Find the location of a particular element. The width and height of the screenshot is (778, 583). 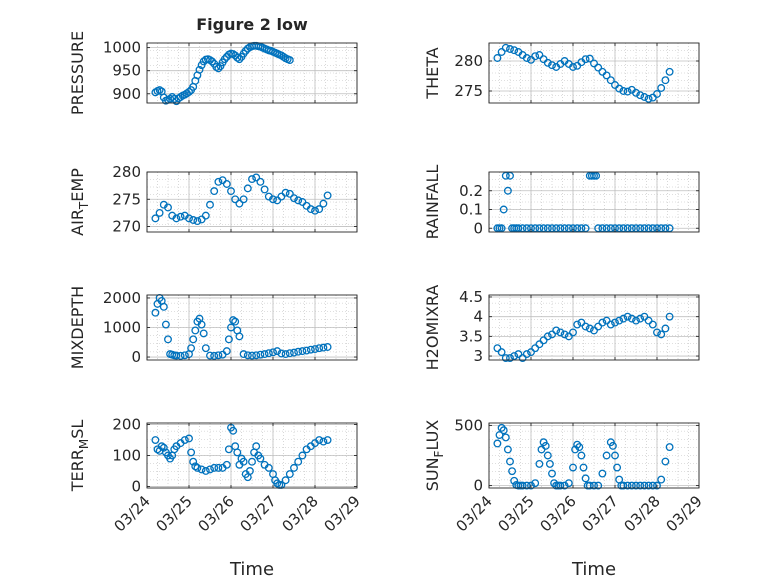

y-label-part: LUX is located at coordinates (432, 435).